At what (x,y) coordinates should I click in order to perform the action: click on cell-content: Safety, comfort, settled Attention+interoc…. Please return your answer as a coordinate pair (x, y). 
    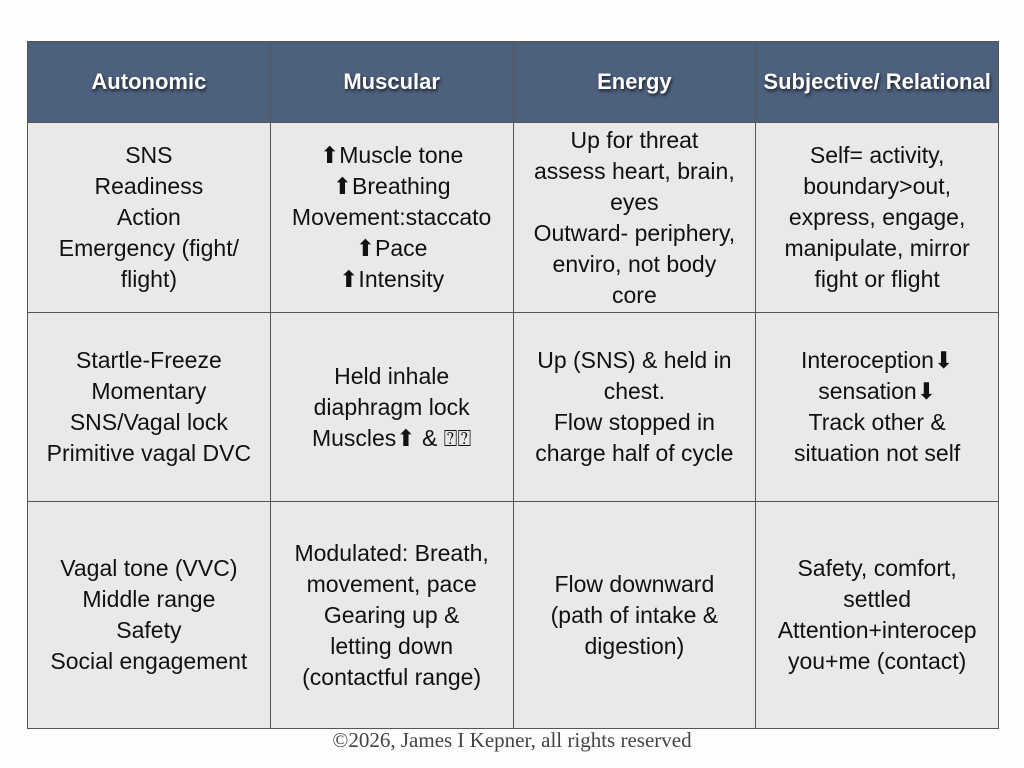
    Looking at the image, I should click on (877, 615).